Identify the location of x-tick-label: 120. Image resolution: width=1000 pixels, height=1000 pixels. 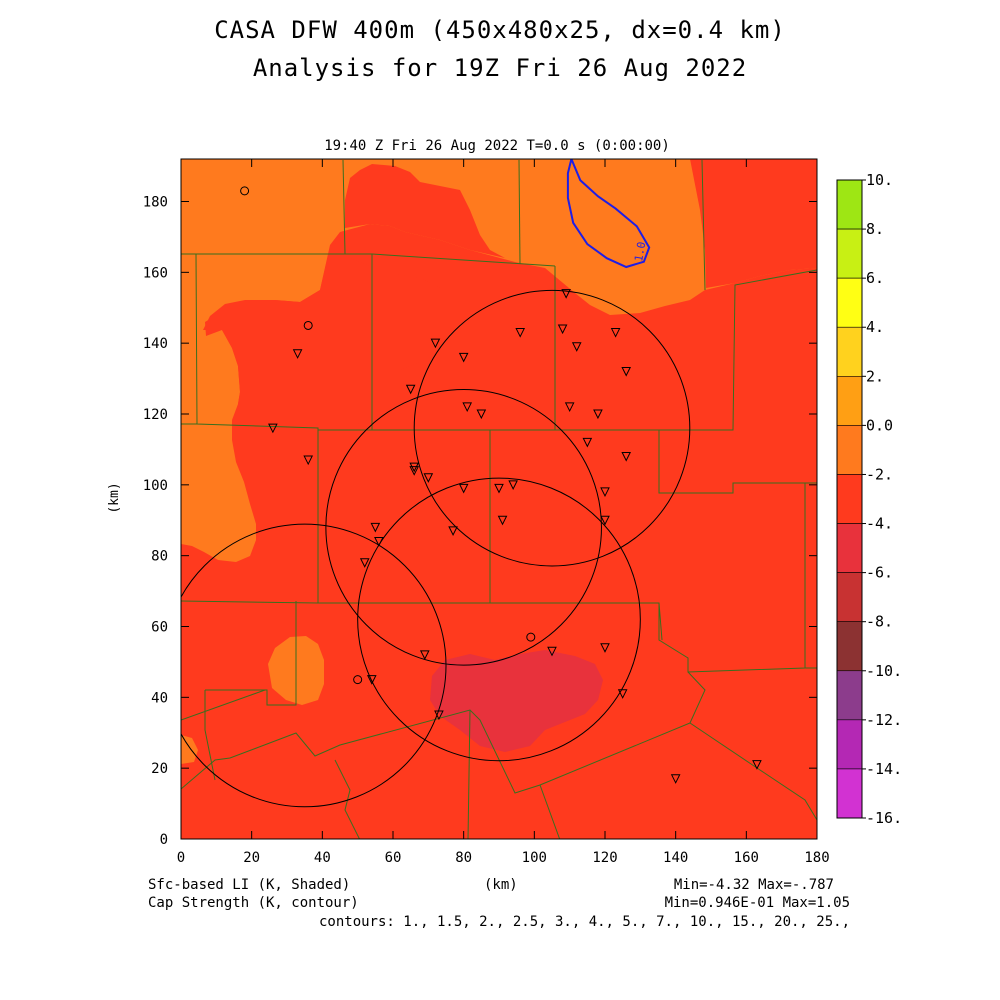
(604, 858).